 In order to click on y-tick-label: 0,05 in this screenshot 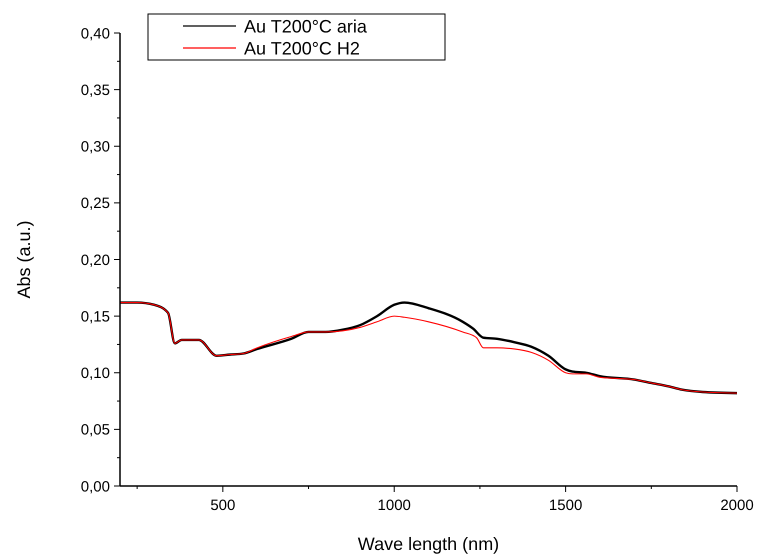, I will do `click(95, 430)`.